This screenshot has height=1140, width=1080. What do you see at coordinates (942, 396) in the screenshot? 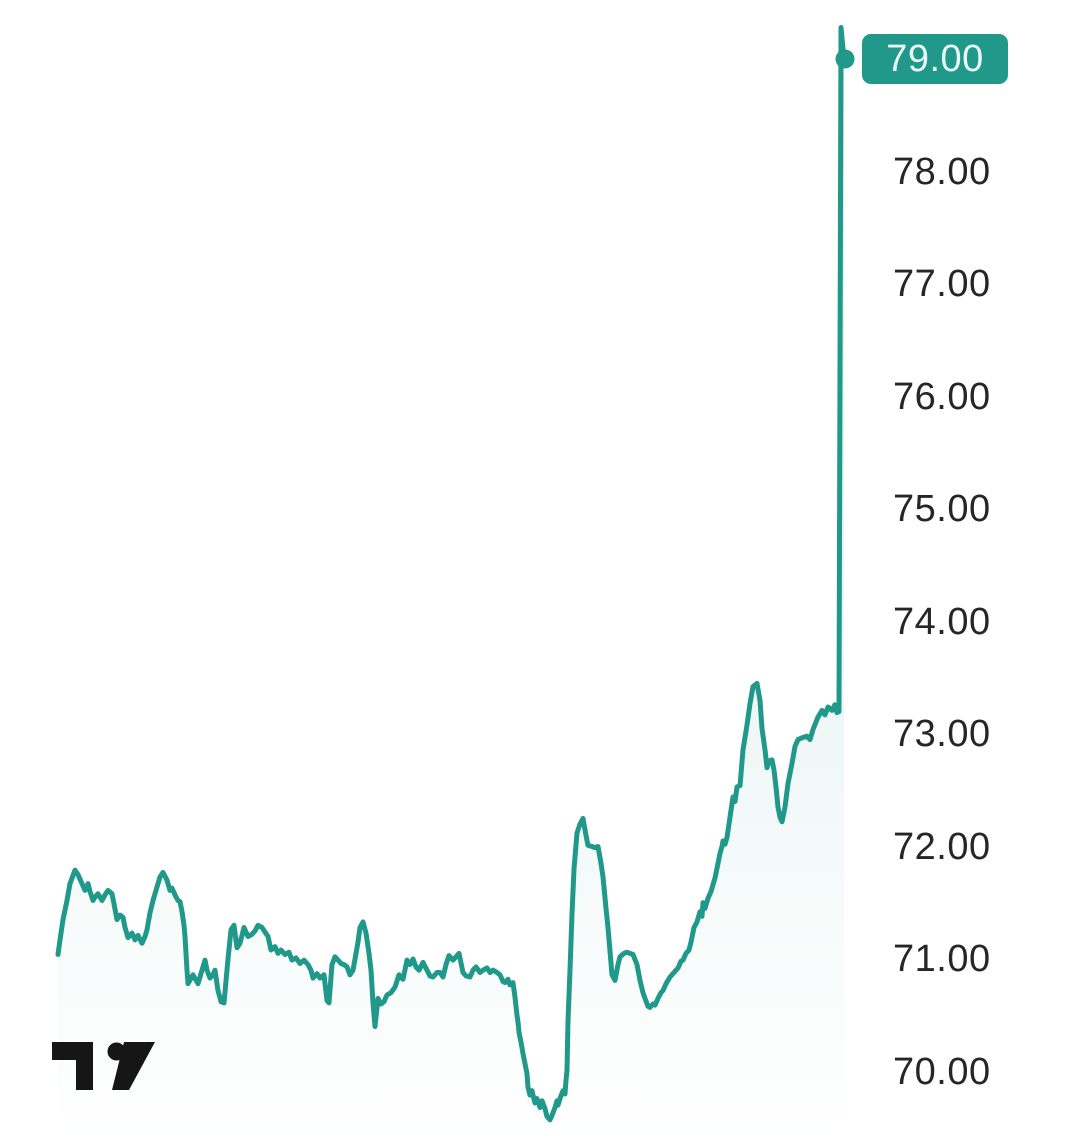
I see `y-axis-tick-label: 76.00` at bounding box center [942, 396].